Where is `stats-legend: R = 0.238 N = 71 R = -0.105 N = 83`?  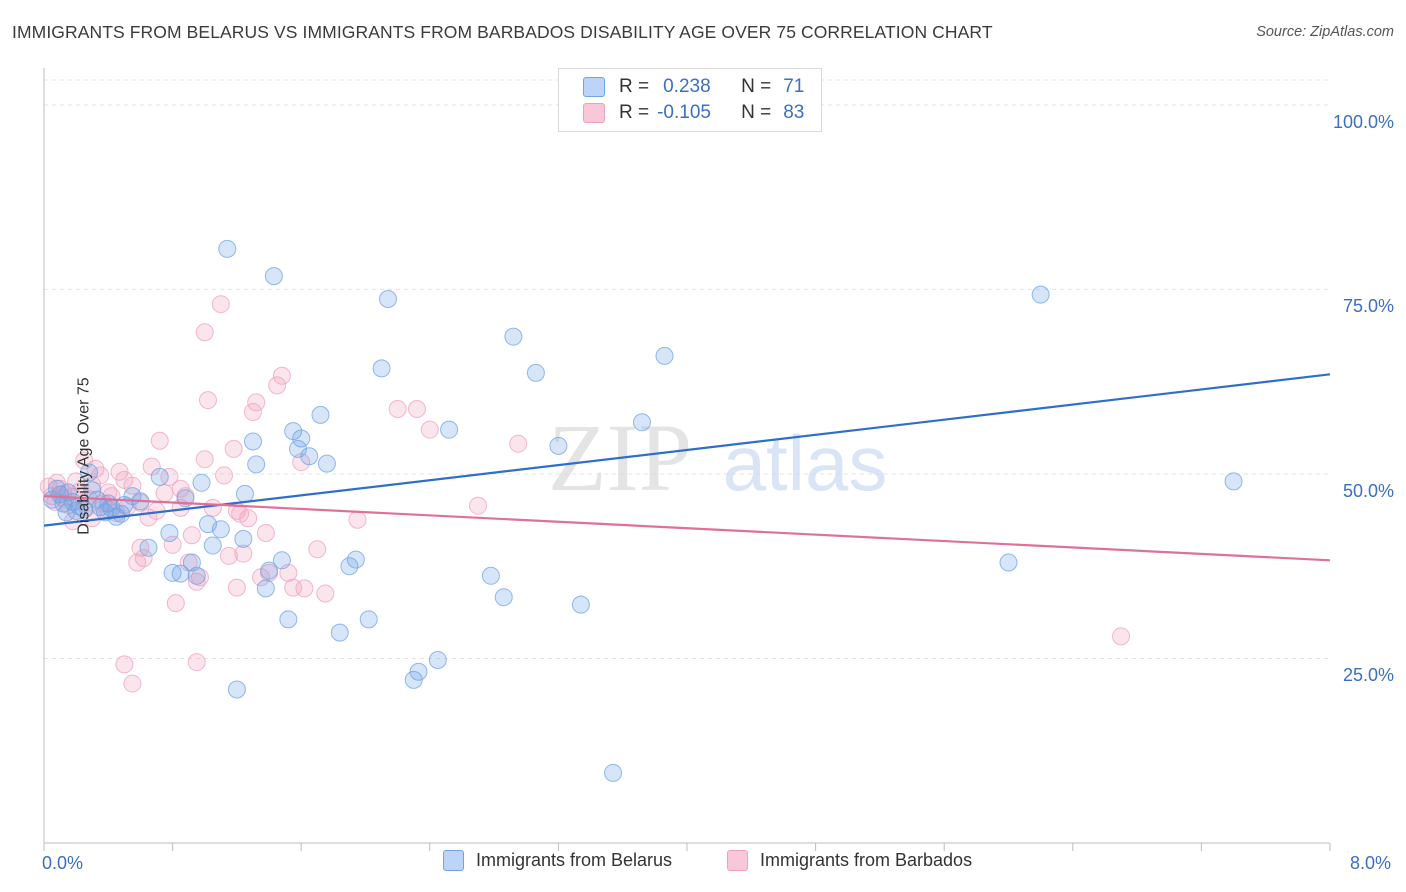 stats-legend: R = 0.238 N = 71 R = -0.105 N = 83 is located at coordinates (690, 100).